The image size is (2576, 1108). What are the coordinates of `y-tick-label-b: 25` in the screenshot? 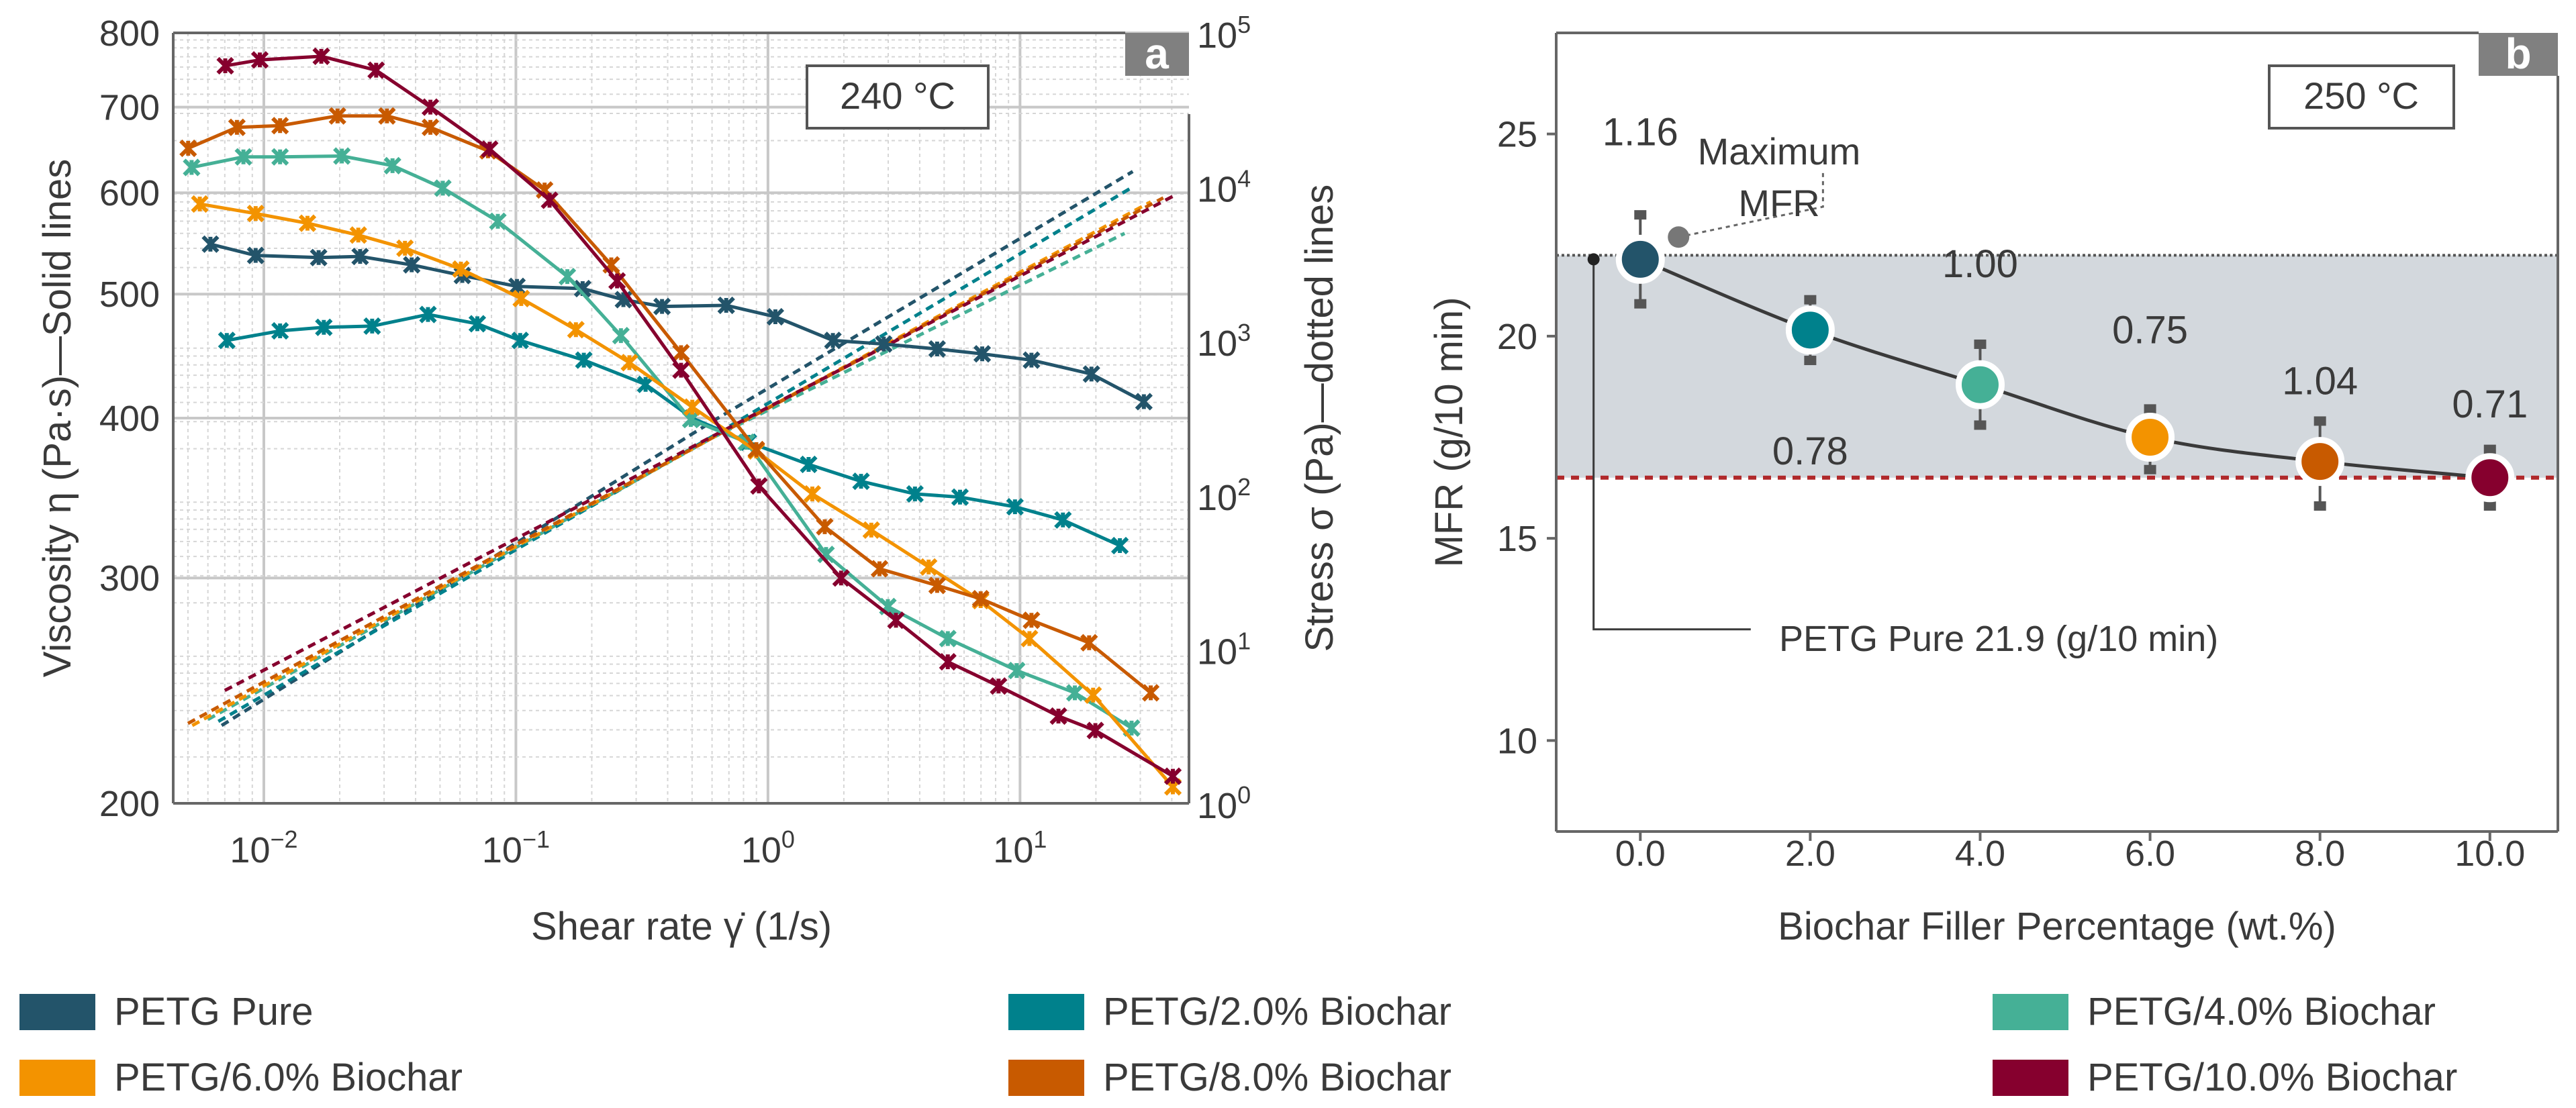 It's located at (1517, 135).